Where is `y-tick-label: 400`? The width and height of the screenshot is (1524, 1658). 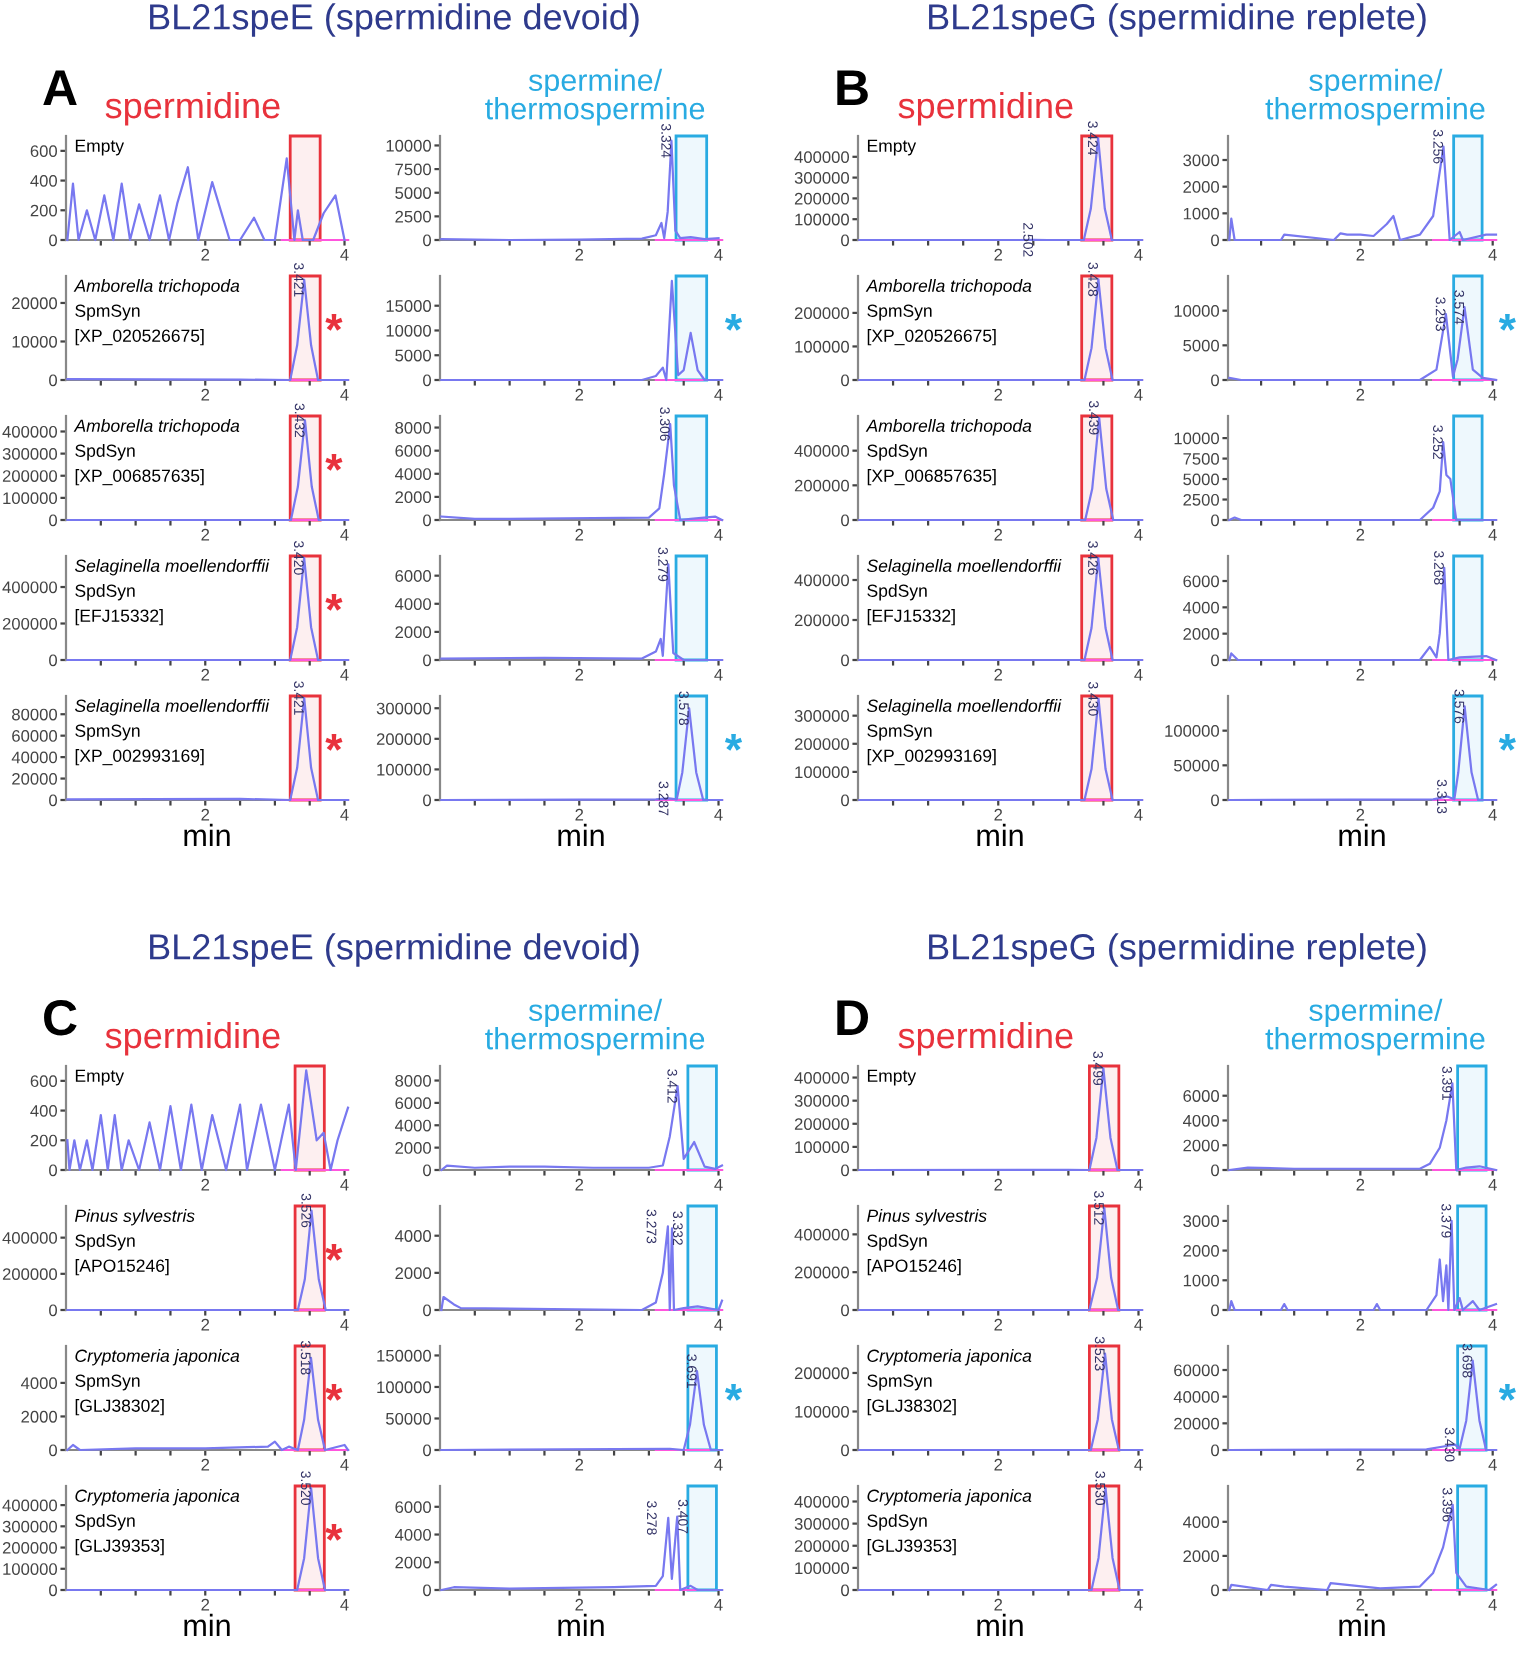
y-tick-label: 400 is located at coordinates (44, 180).